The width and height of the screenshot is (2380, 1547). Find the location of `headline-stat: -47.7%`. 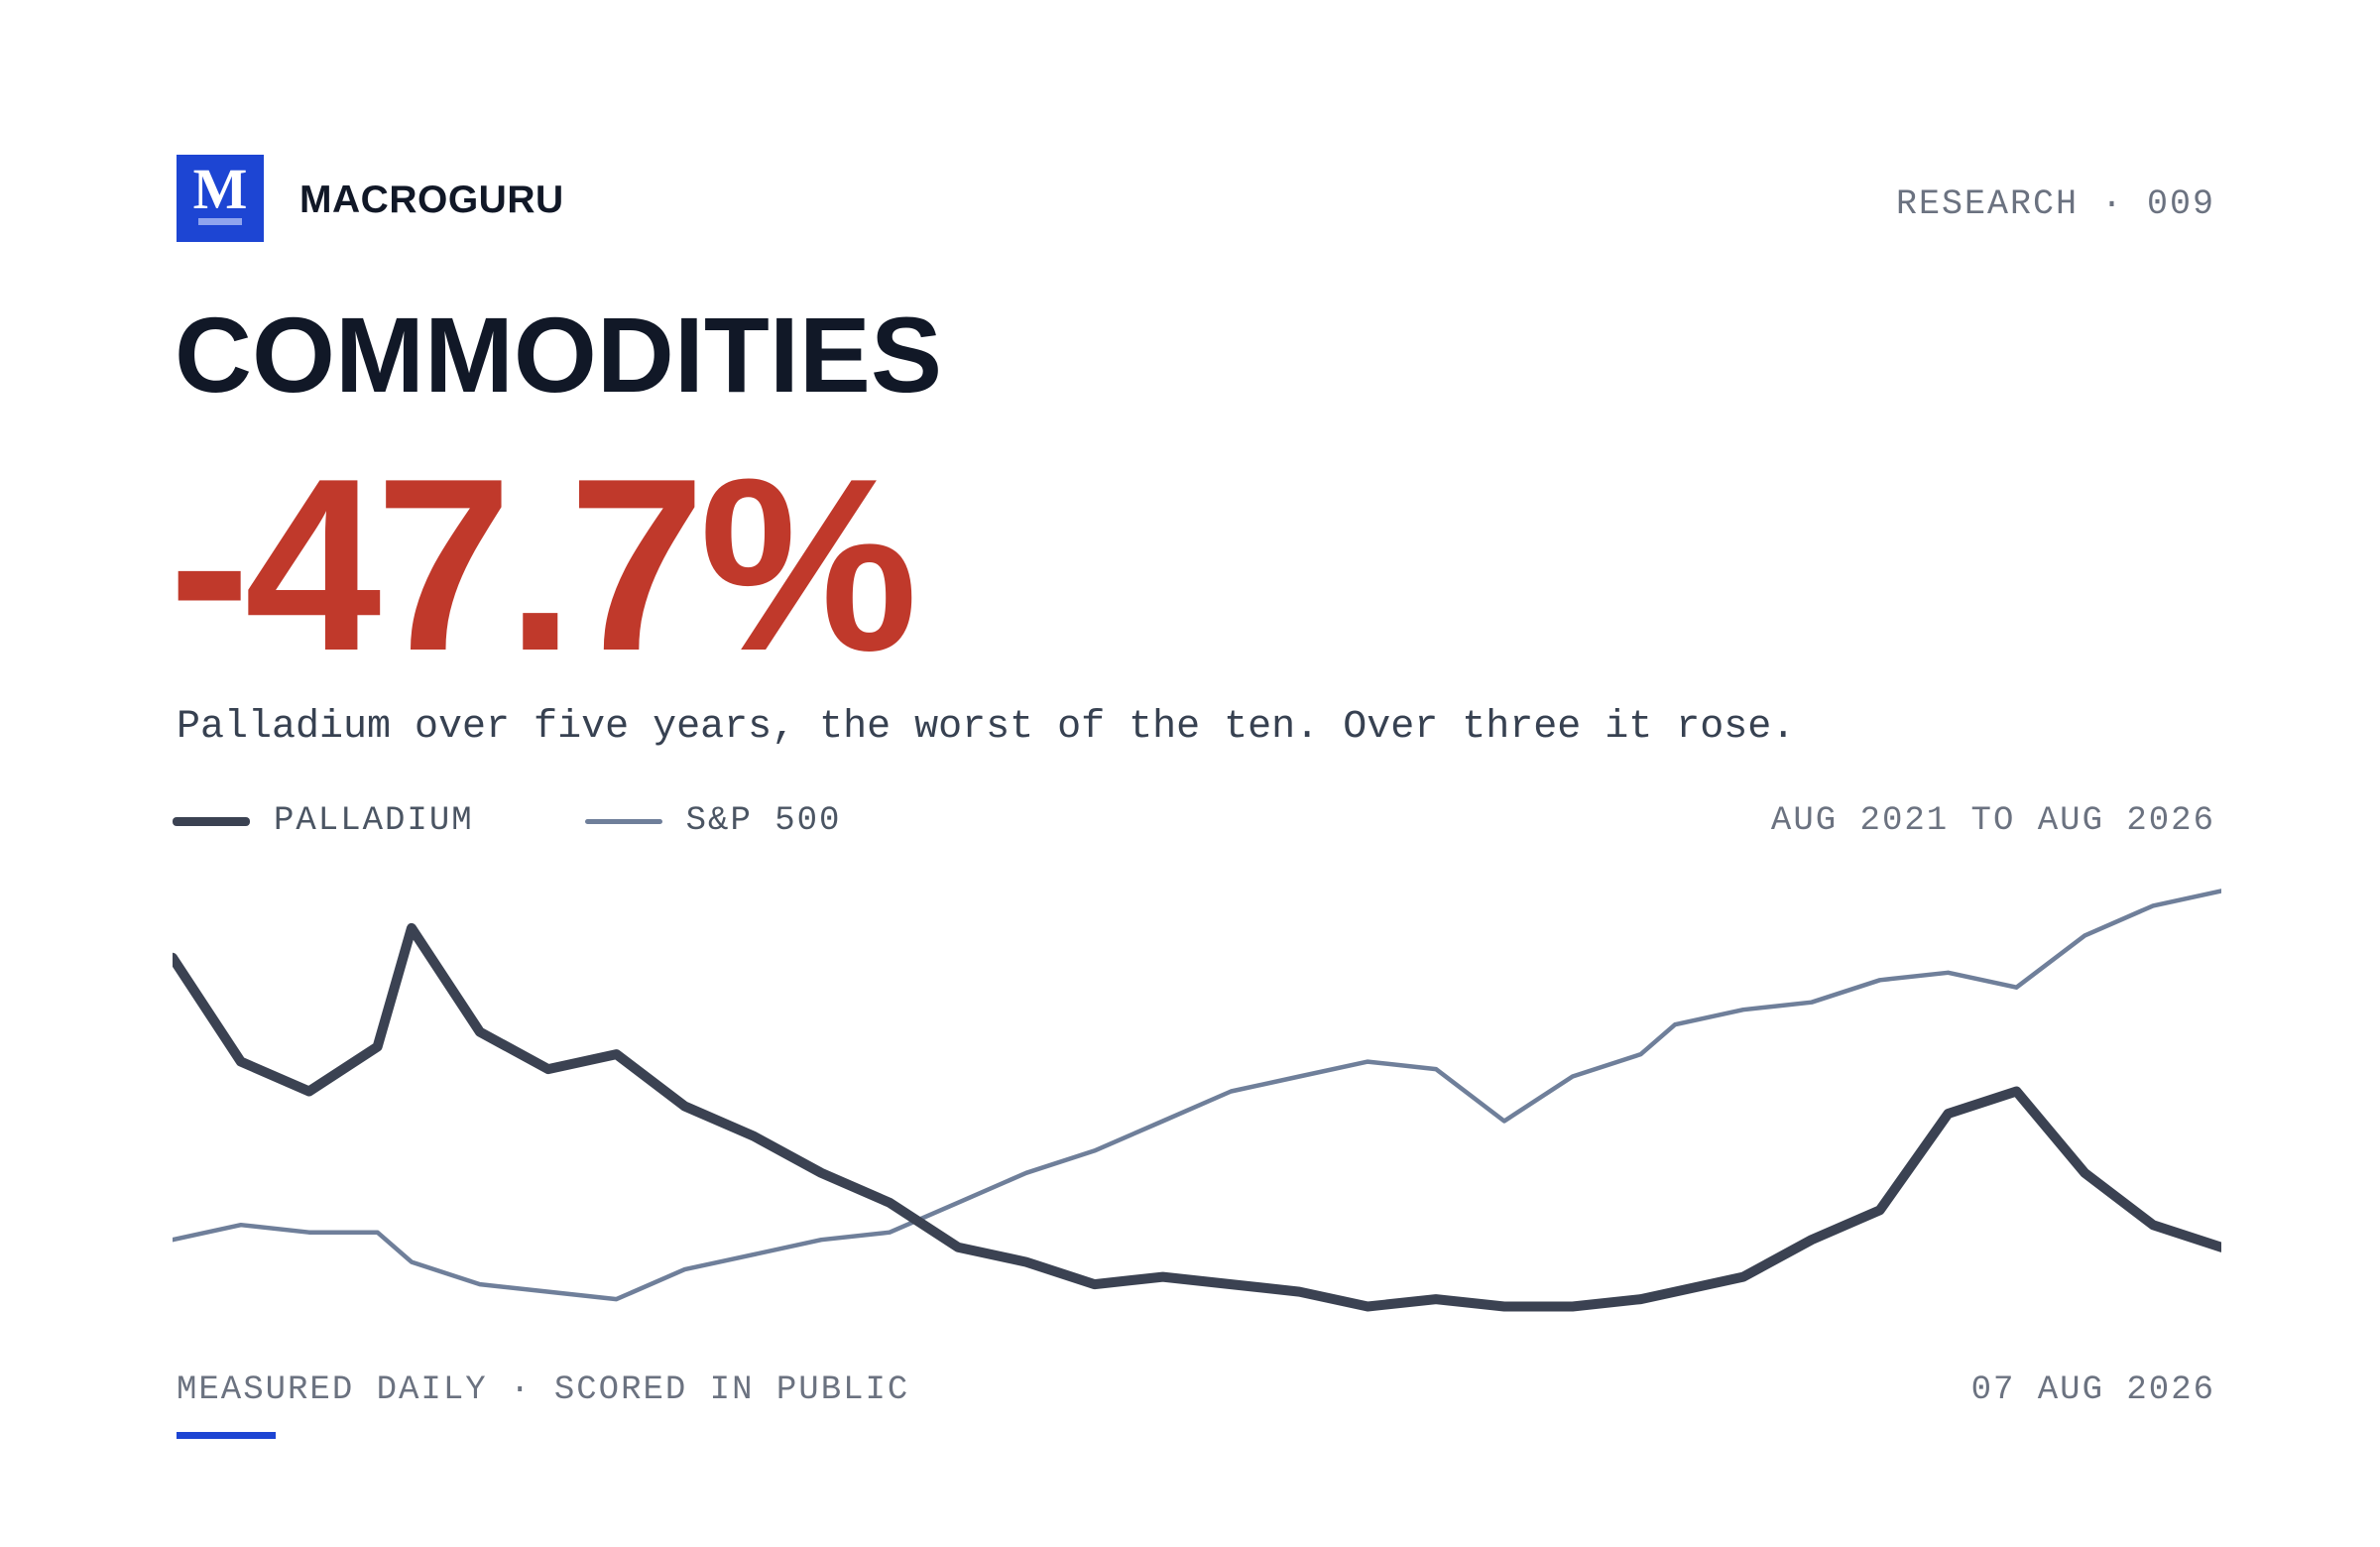

headline-stat: -47.7% is located at coordinates (543, 564).